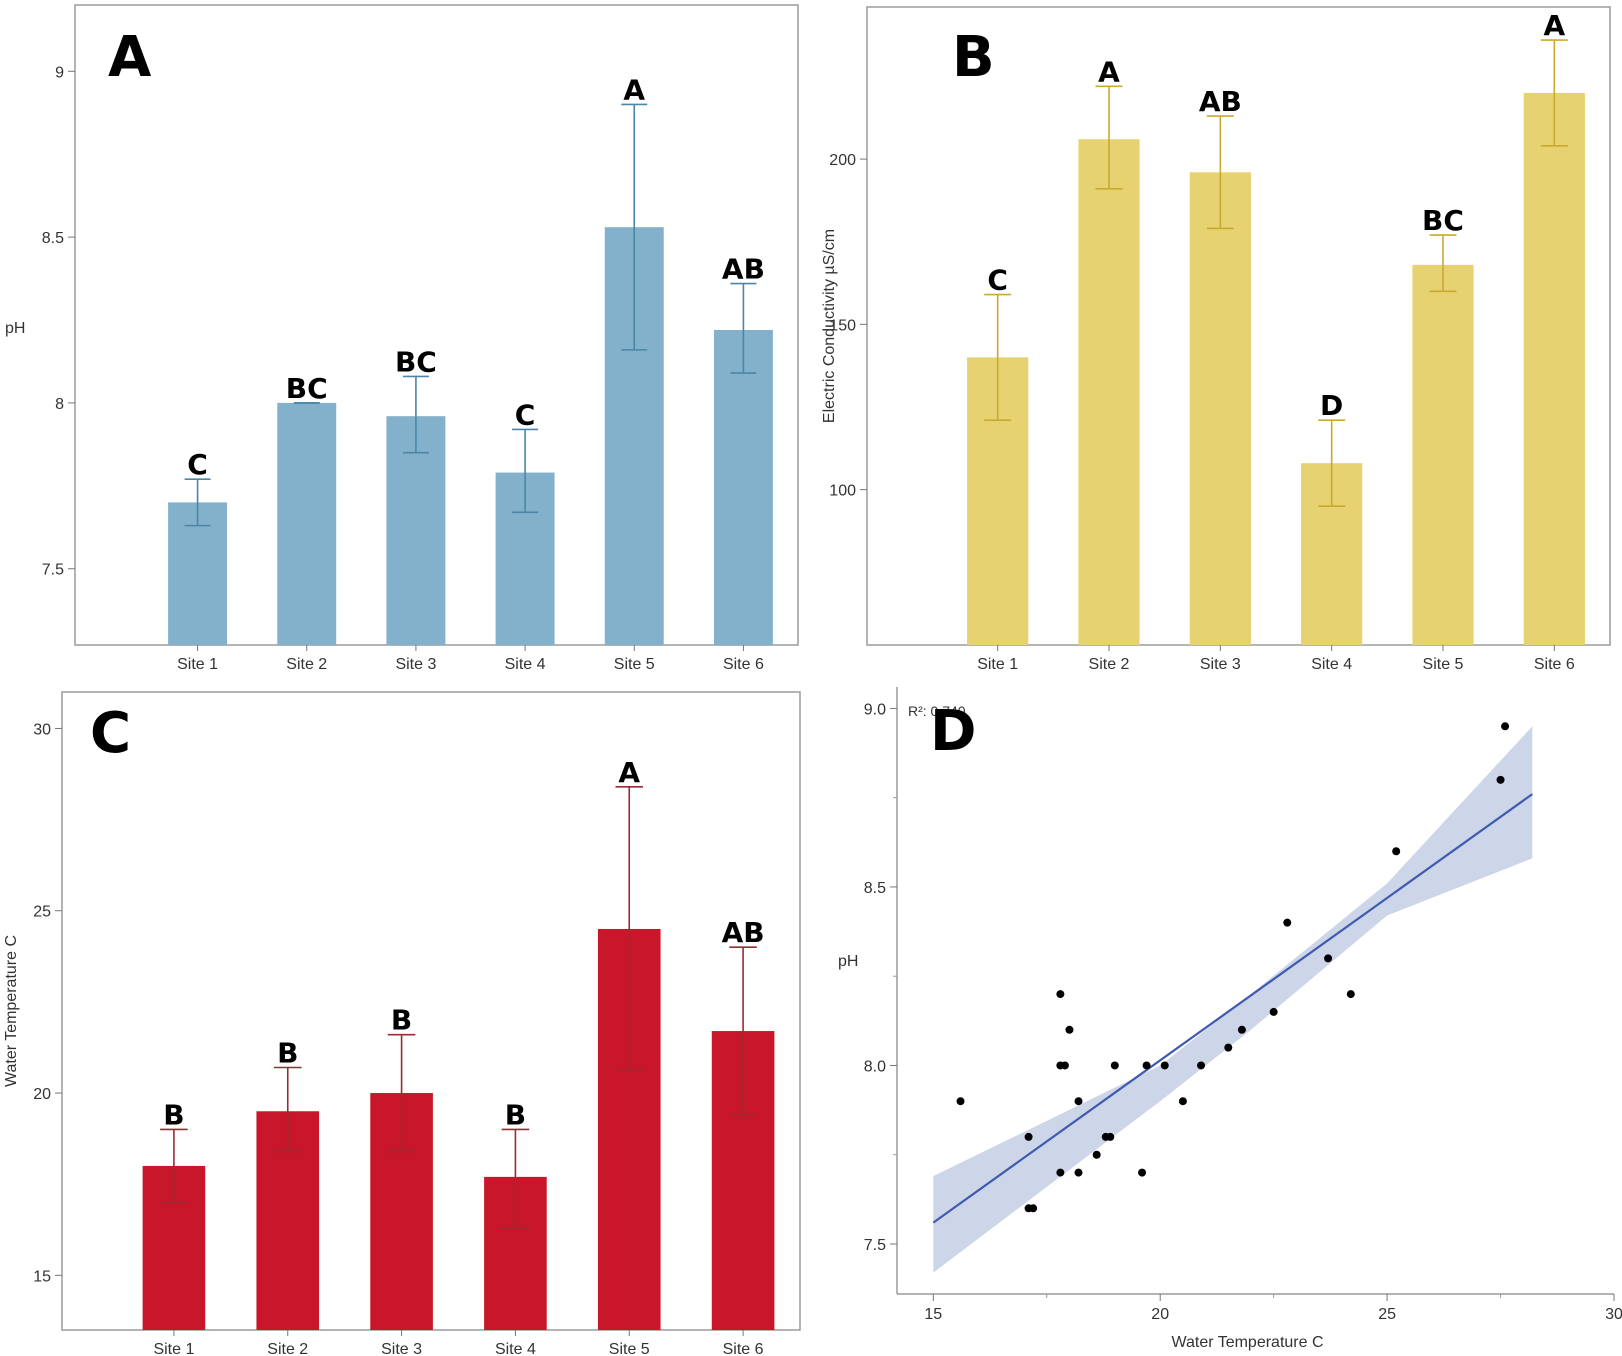 Image resolution: width=1622 pixels, height=1356 pixels. Describe the element at coordinates (842, 491) in the screenshot. I see `y-tick-label: 100` at that location.